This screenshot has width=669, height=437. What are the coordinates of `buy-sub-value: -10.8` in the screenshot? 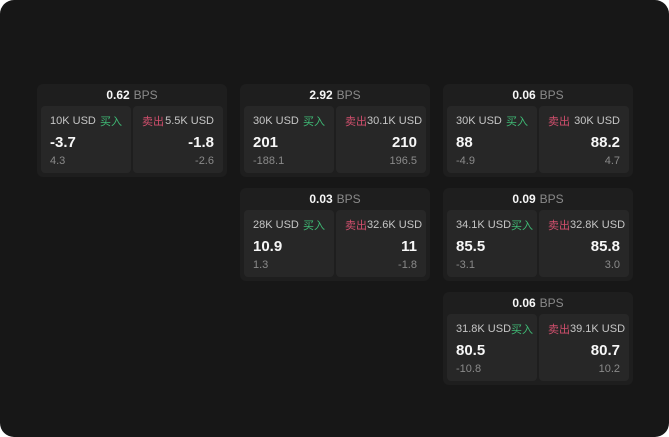 It's located at (469, 369).